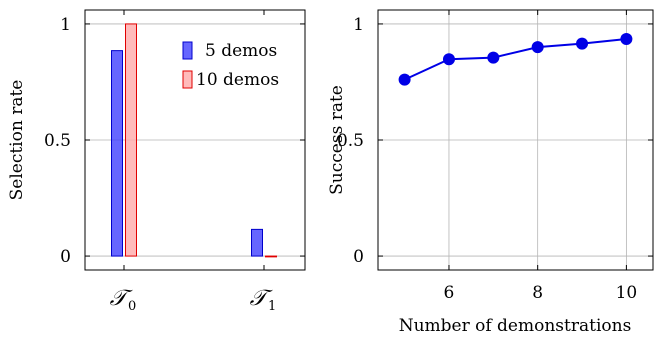 The width and height of the screenshot is (658, 337). What do you see at coordinates (358, 257) in the screenshot?
I see `right-y-tick-label: 0` at bounding box center [358, 257].